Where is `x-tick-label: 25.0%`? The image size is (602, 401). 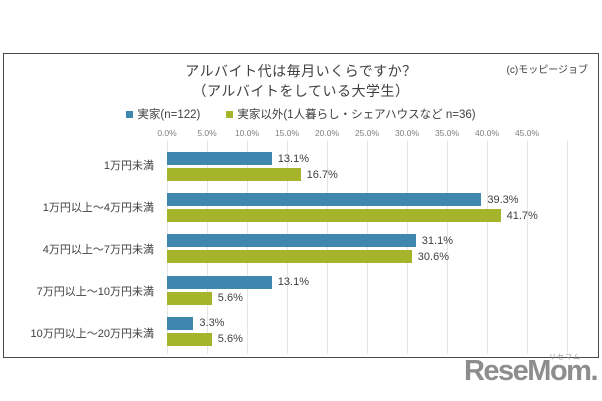 x-tick-label: 25.0% is located at coordinates (367, 133).